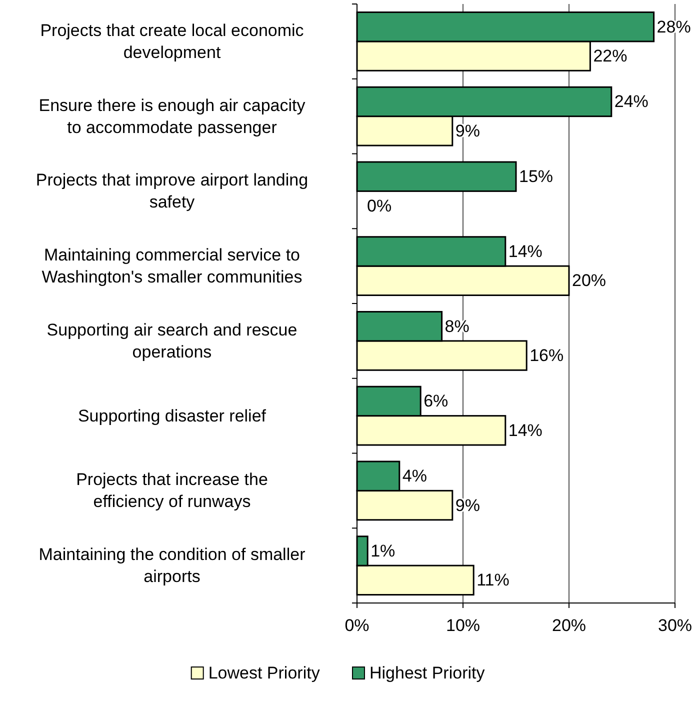  Describe the element at coordinates (172, 116) in the screenshot. I see `y-tick-label: Ensure there is enough air capacity to accommodate passenger` at that location.